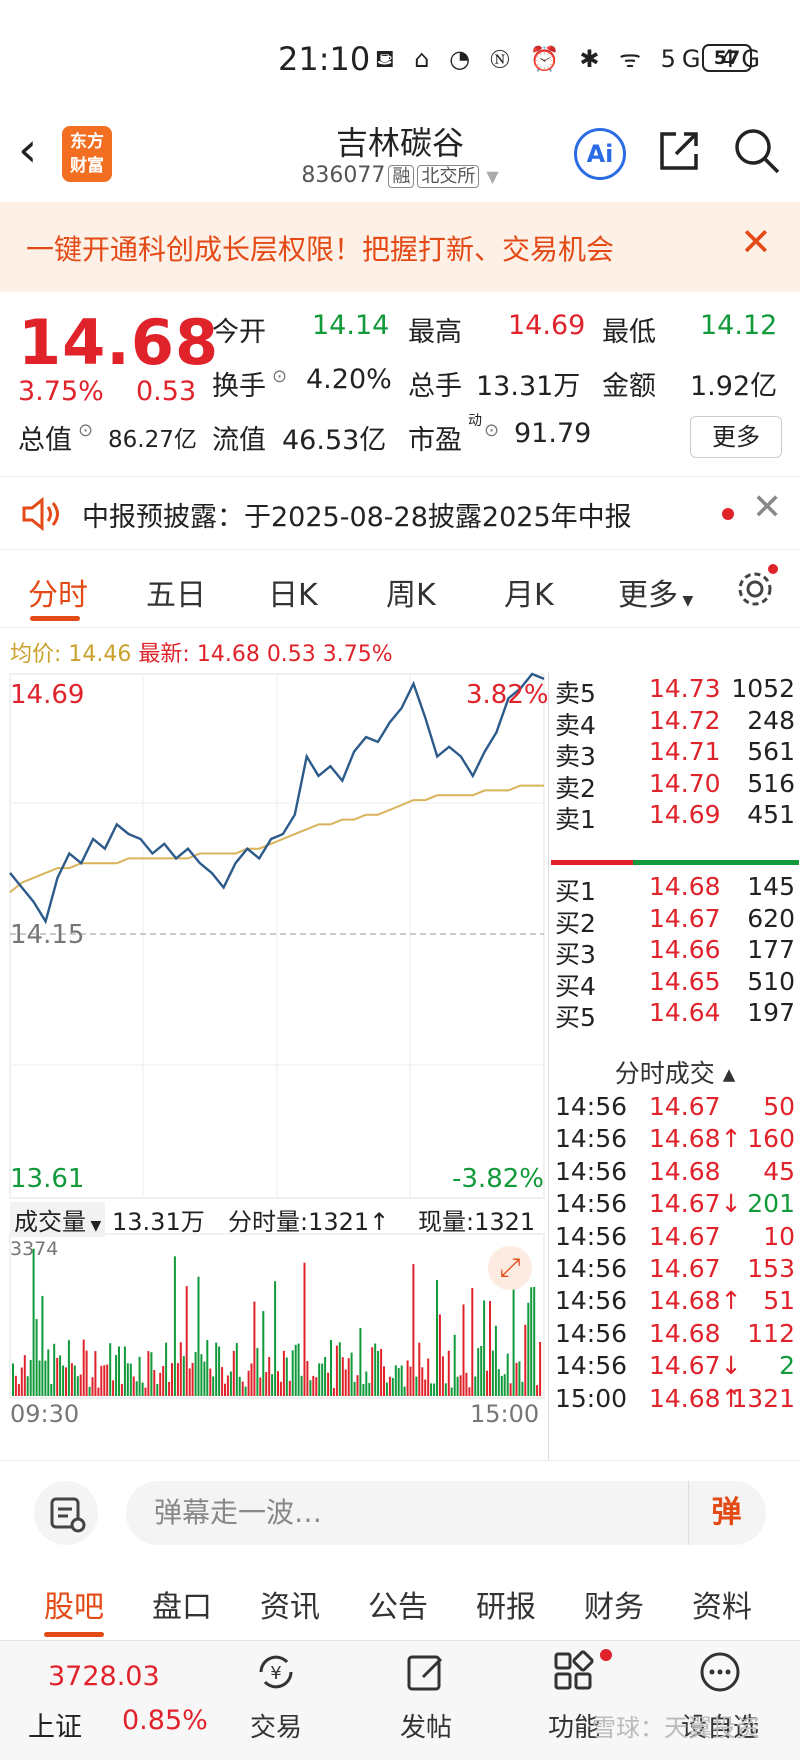  I want to click on tick-trades-title: 分时成交 ▴, so click(675, 1073).